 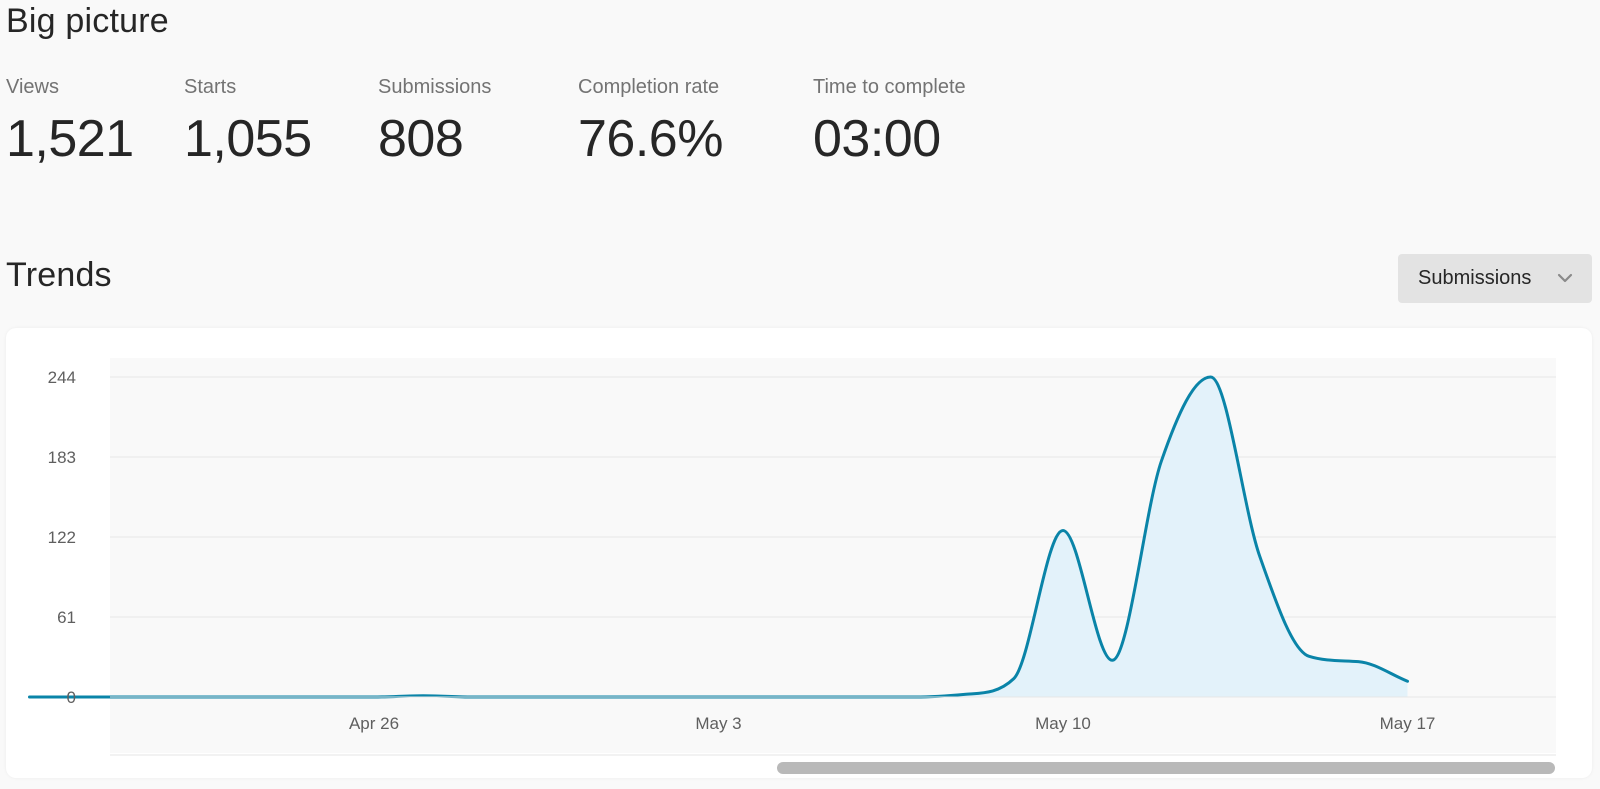 I want to click on stat-views: Views 1,521, so click(x=70, y=122).